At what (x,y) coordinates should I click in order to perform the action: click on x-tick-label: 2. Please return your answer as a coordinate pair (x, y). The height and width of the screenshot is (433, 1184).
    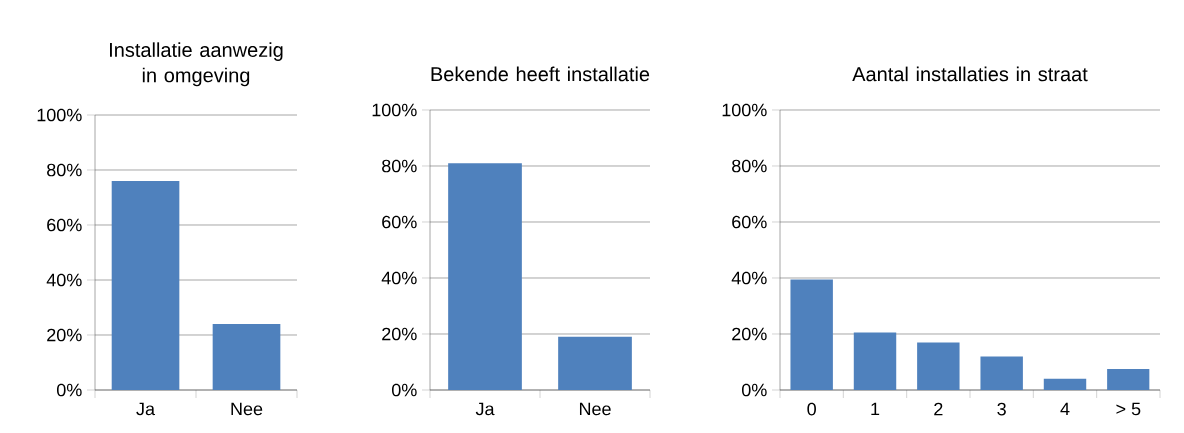
    Looking at the image, I should click on (938, 409).